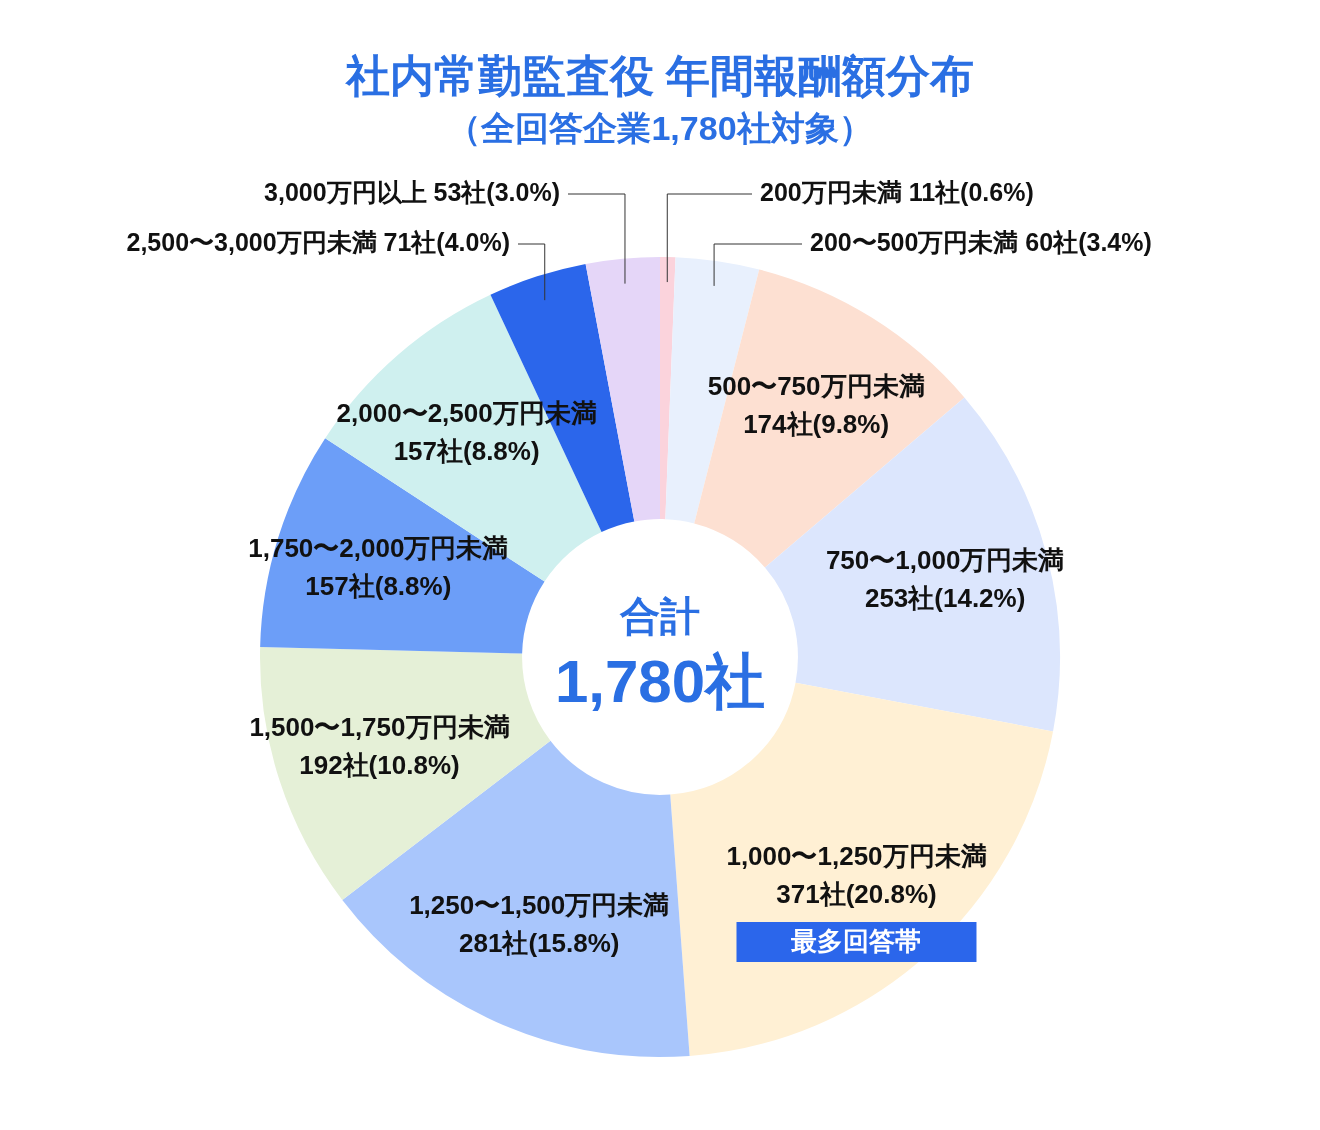 The image size is (1320, 1130). I want to click on text: 1,780社, so click(660, 681).